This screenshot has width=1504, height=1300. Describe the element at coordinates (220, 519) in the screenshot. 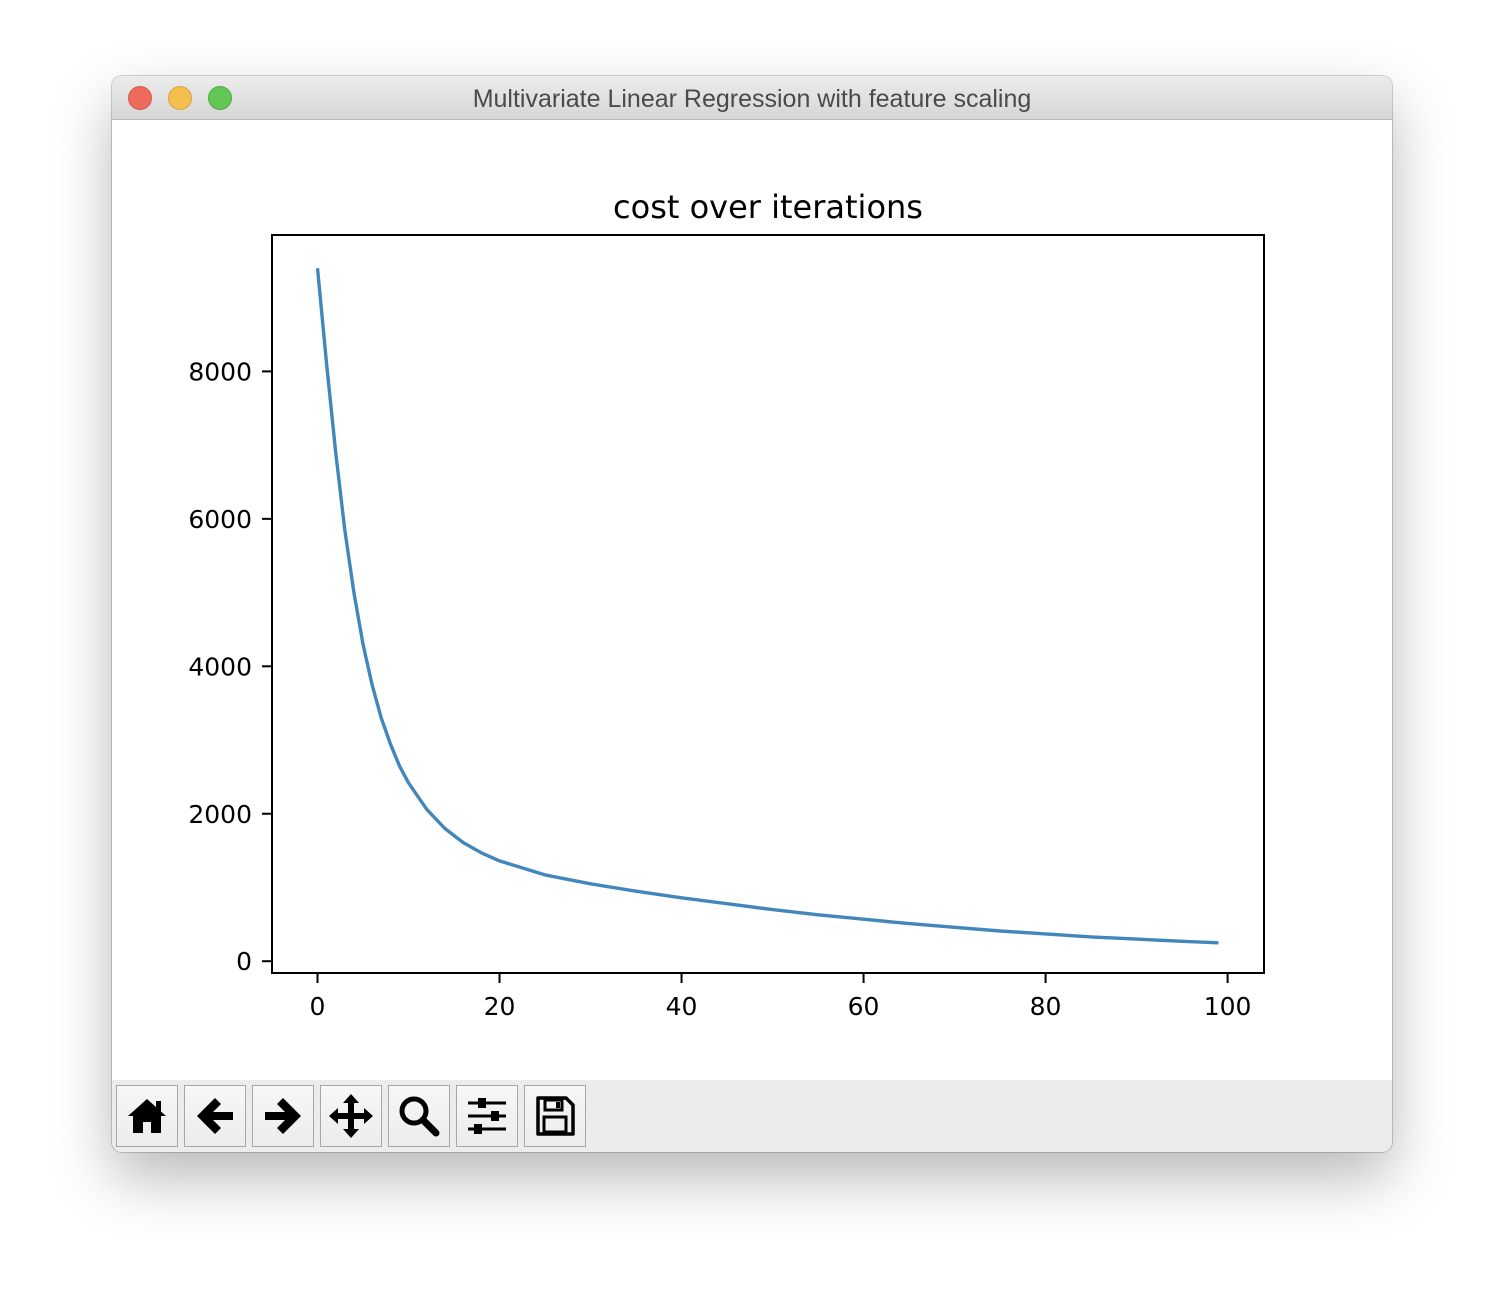

I see `y-tick-label: 6000` at that location.